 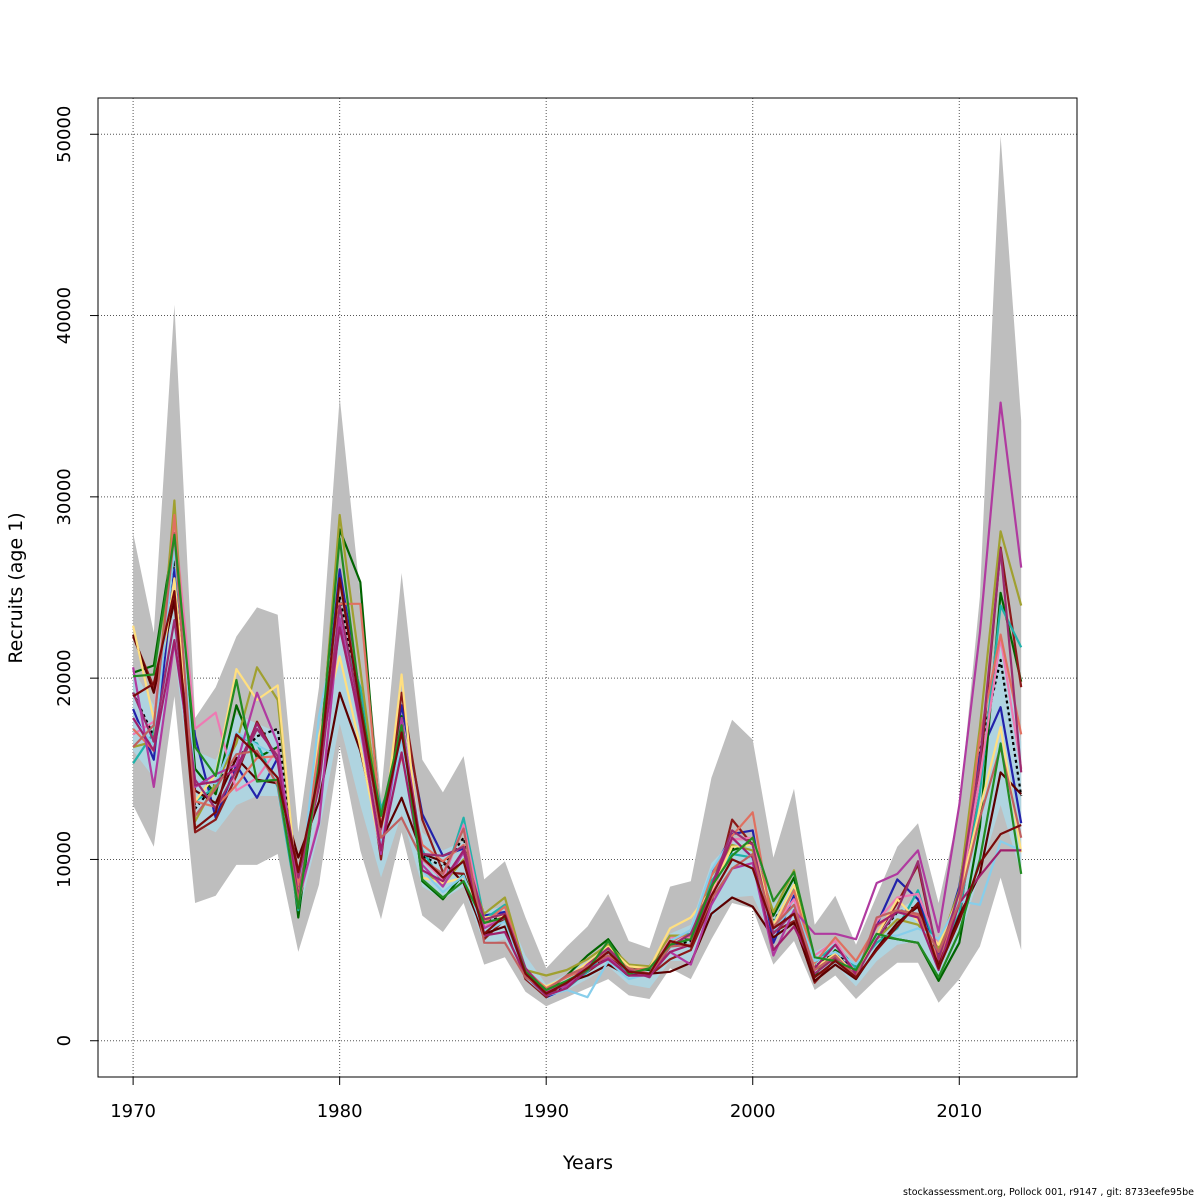 I want to click on x-tick-label: 1990, so click(x=546, y=1111).